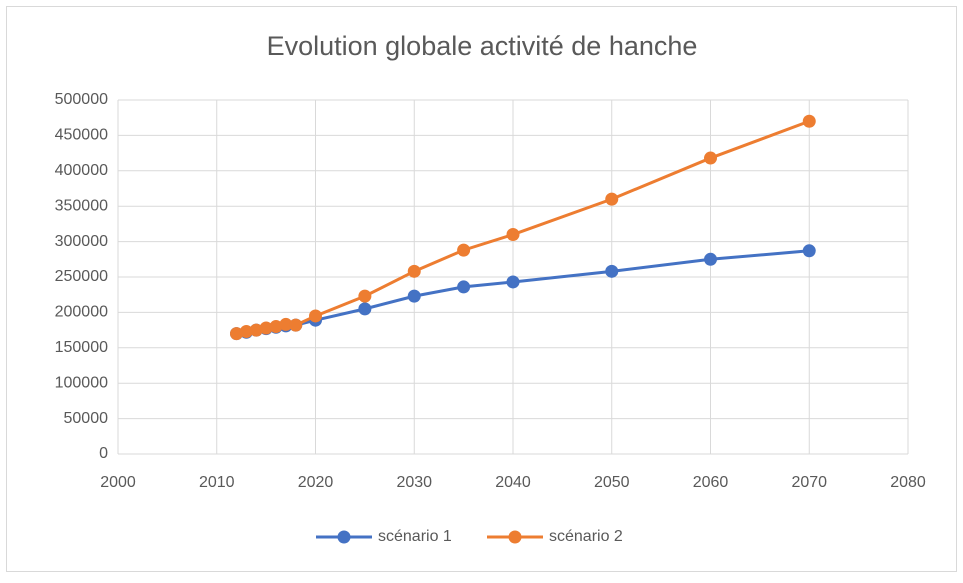 The image size is (963, 583). Describe the element at coordinates (586, 536) in the screenshot. I see `legend-label: scénario 2` at that location.